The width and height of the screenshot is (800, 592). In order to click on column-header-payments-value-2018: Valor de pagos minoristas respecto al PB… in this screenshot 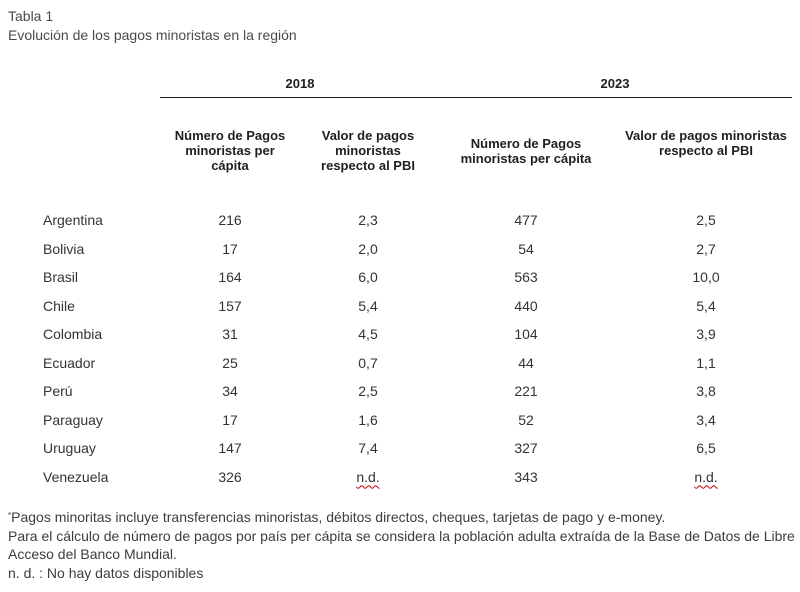, I will do `click(368, 150)`.